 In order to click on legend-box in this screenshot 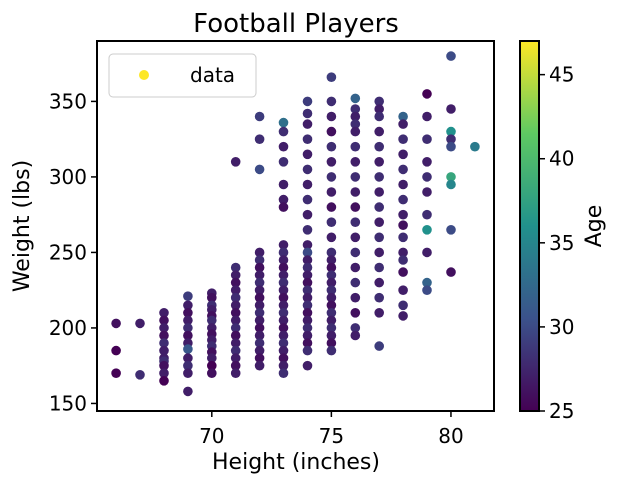, I will do `click(182, 75)`.